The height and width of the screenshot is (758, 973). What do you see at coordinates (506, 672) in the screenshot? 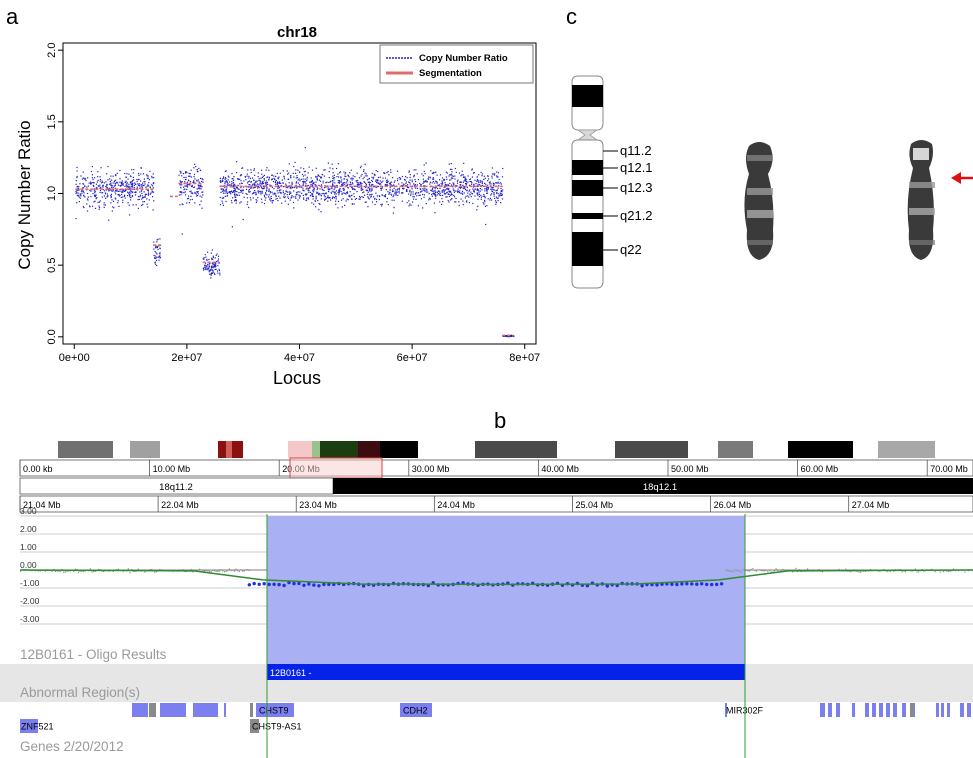
I see `abnormal-region-bar` at bounding box center [506, 672].